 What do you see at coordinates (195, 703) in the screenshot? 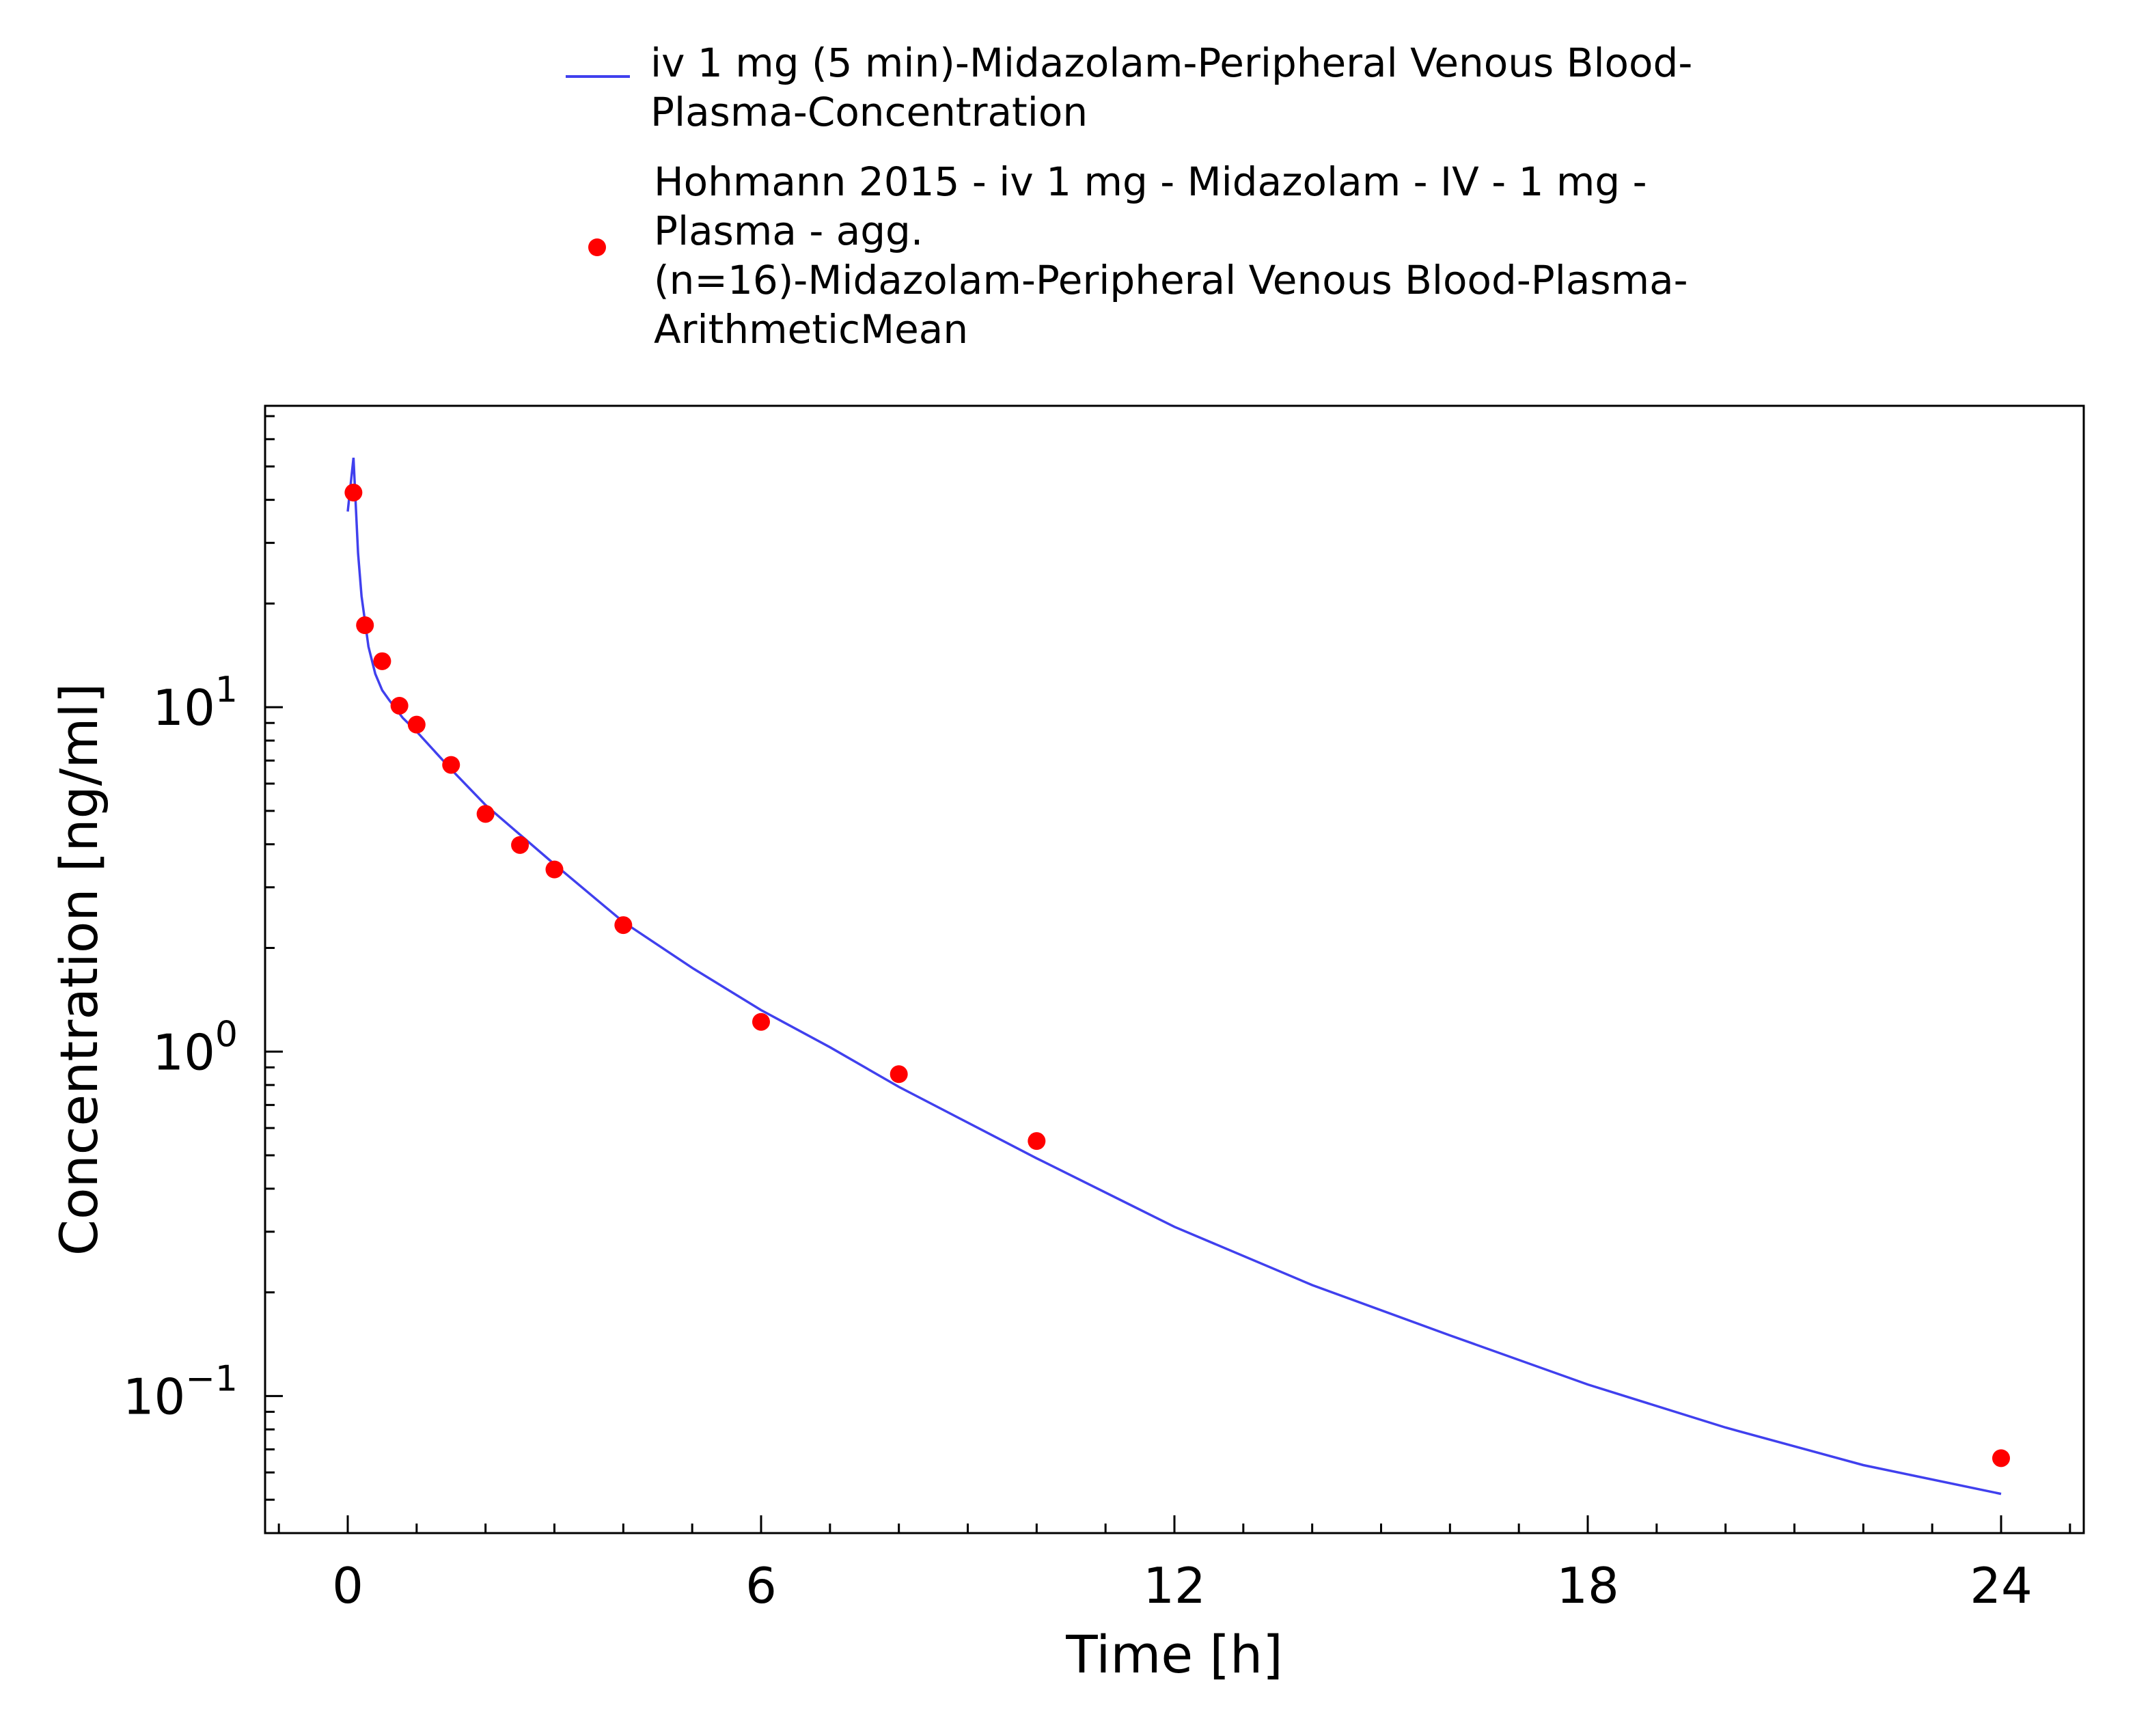
I see `y-tick-label: 10¹` at bounding box center [195, 703].